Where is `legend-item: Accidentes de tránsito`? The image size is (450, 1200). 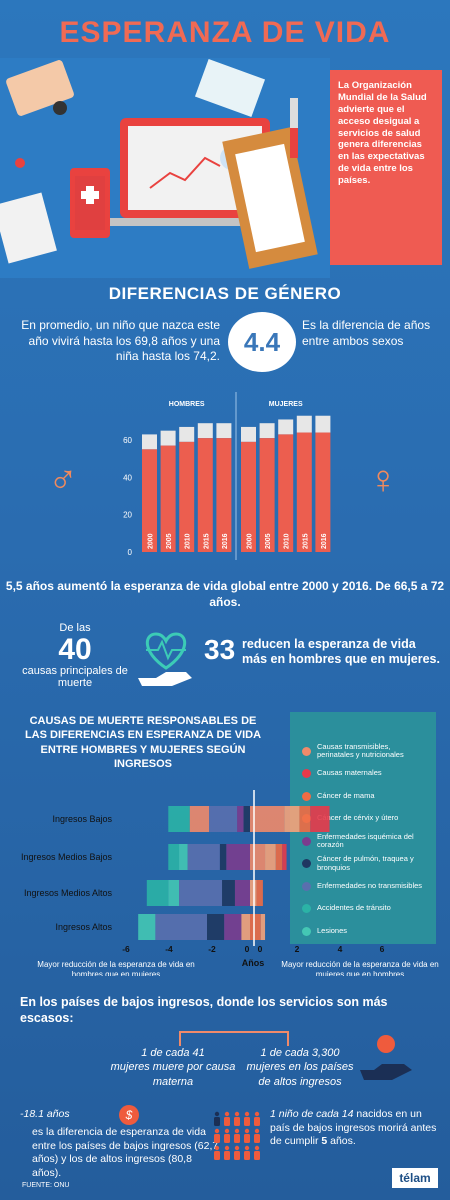 legend-item: Accidentes de tránsito is located at coordinates (365, 909).